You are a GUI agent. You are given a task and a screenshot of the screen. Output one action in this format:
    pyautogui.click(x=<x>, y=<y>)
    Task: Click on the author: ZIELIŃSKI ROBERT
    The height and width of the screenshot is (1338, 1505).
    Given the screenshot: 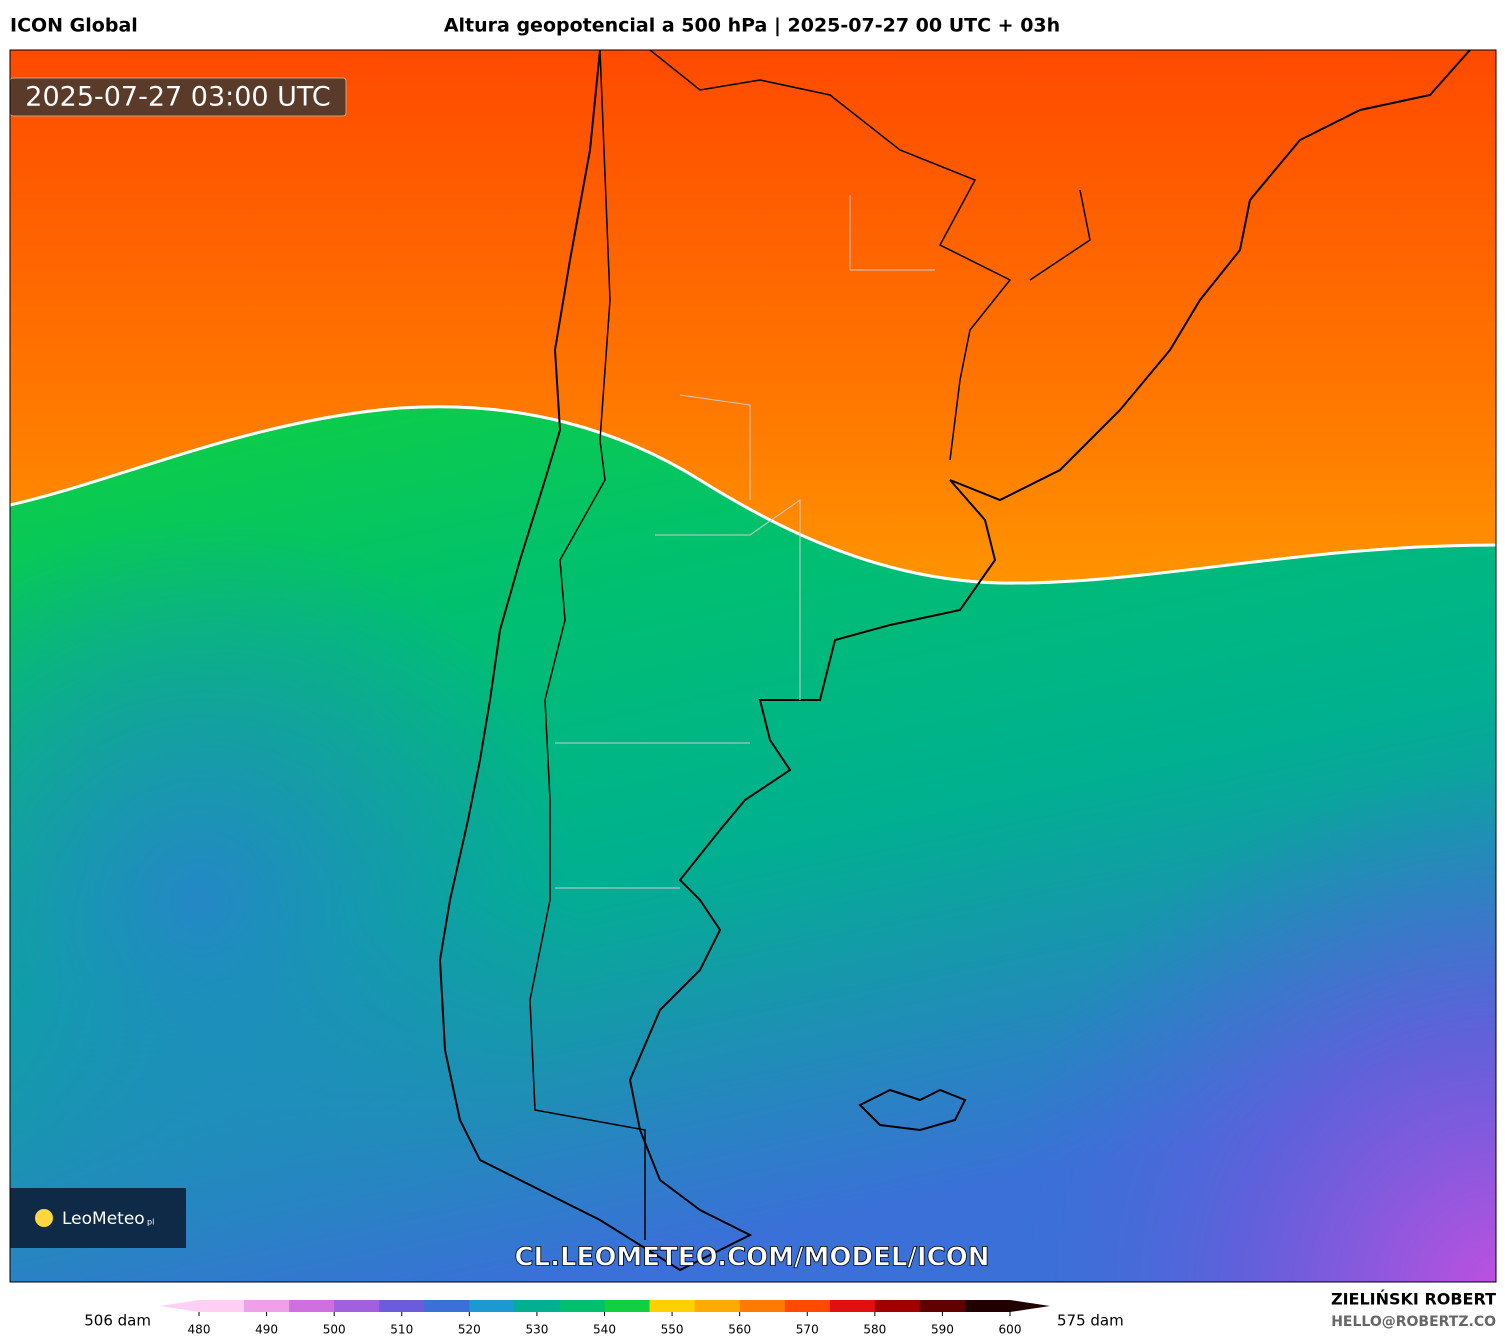 What is the action you would take?
    pyautogui.click(x=1413, y=1299)
    